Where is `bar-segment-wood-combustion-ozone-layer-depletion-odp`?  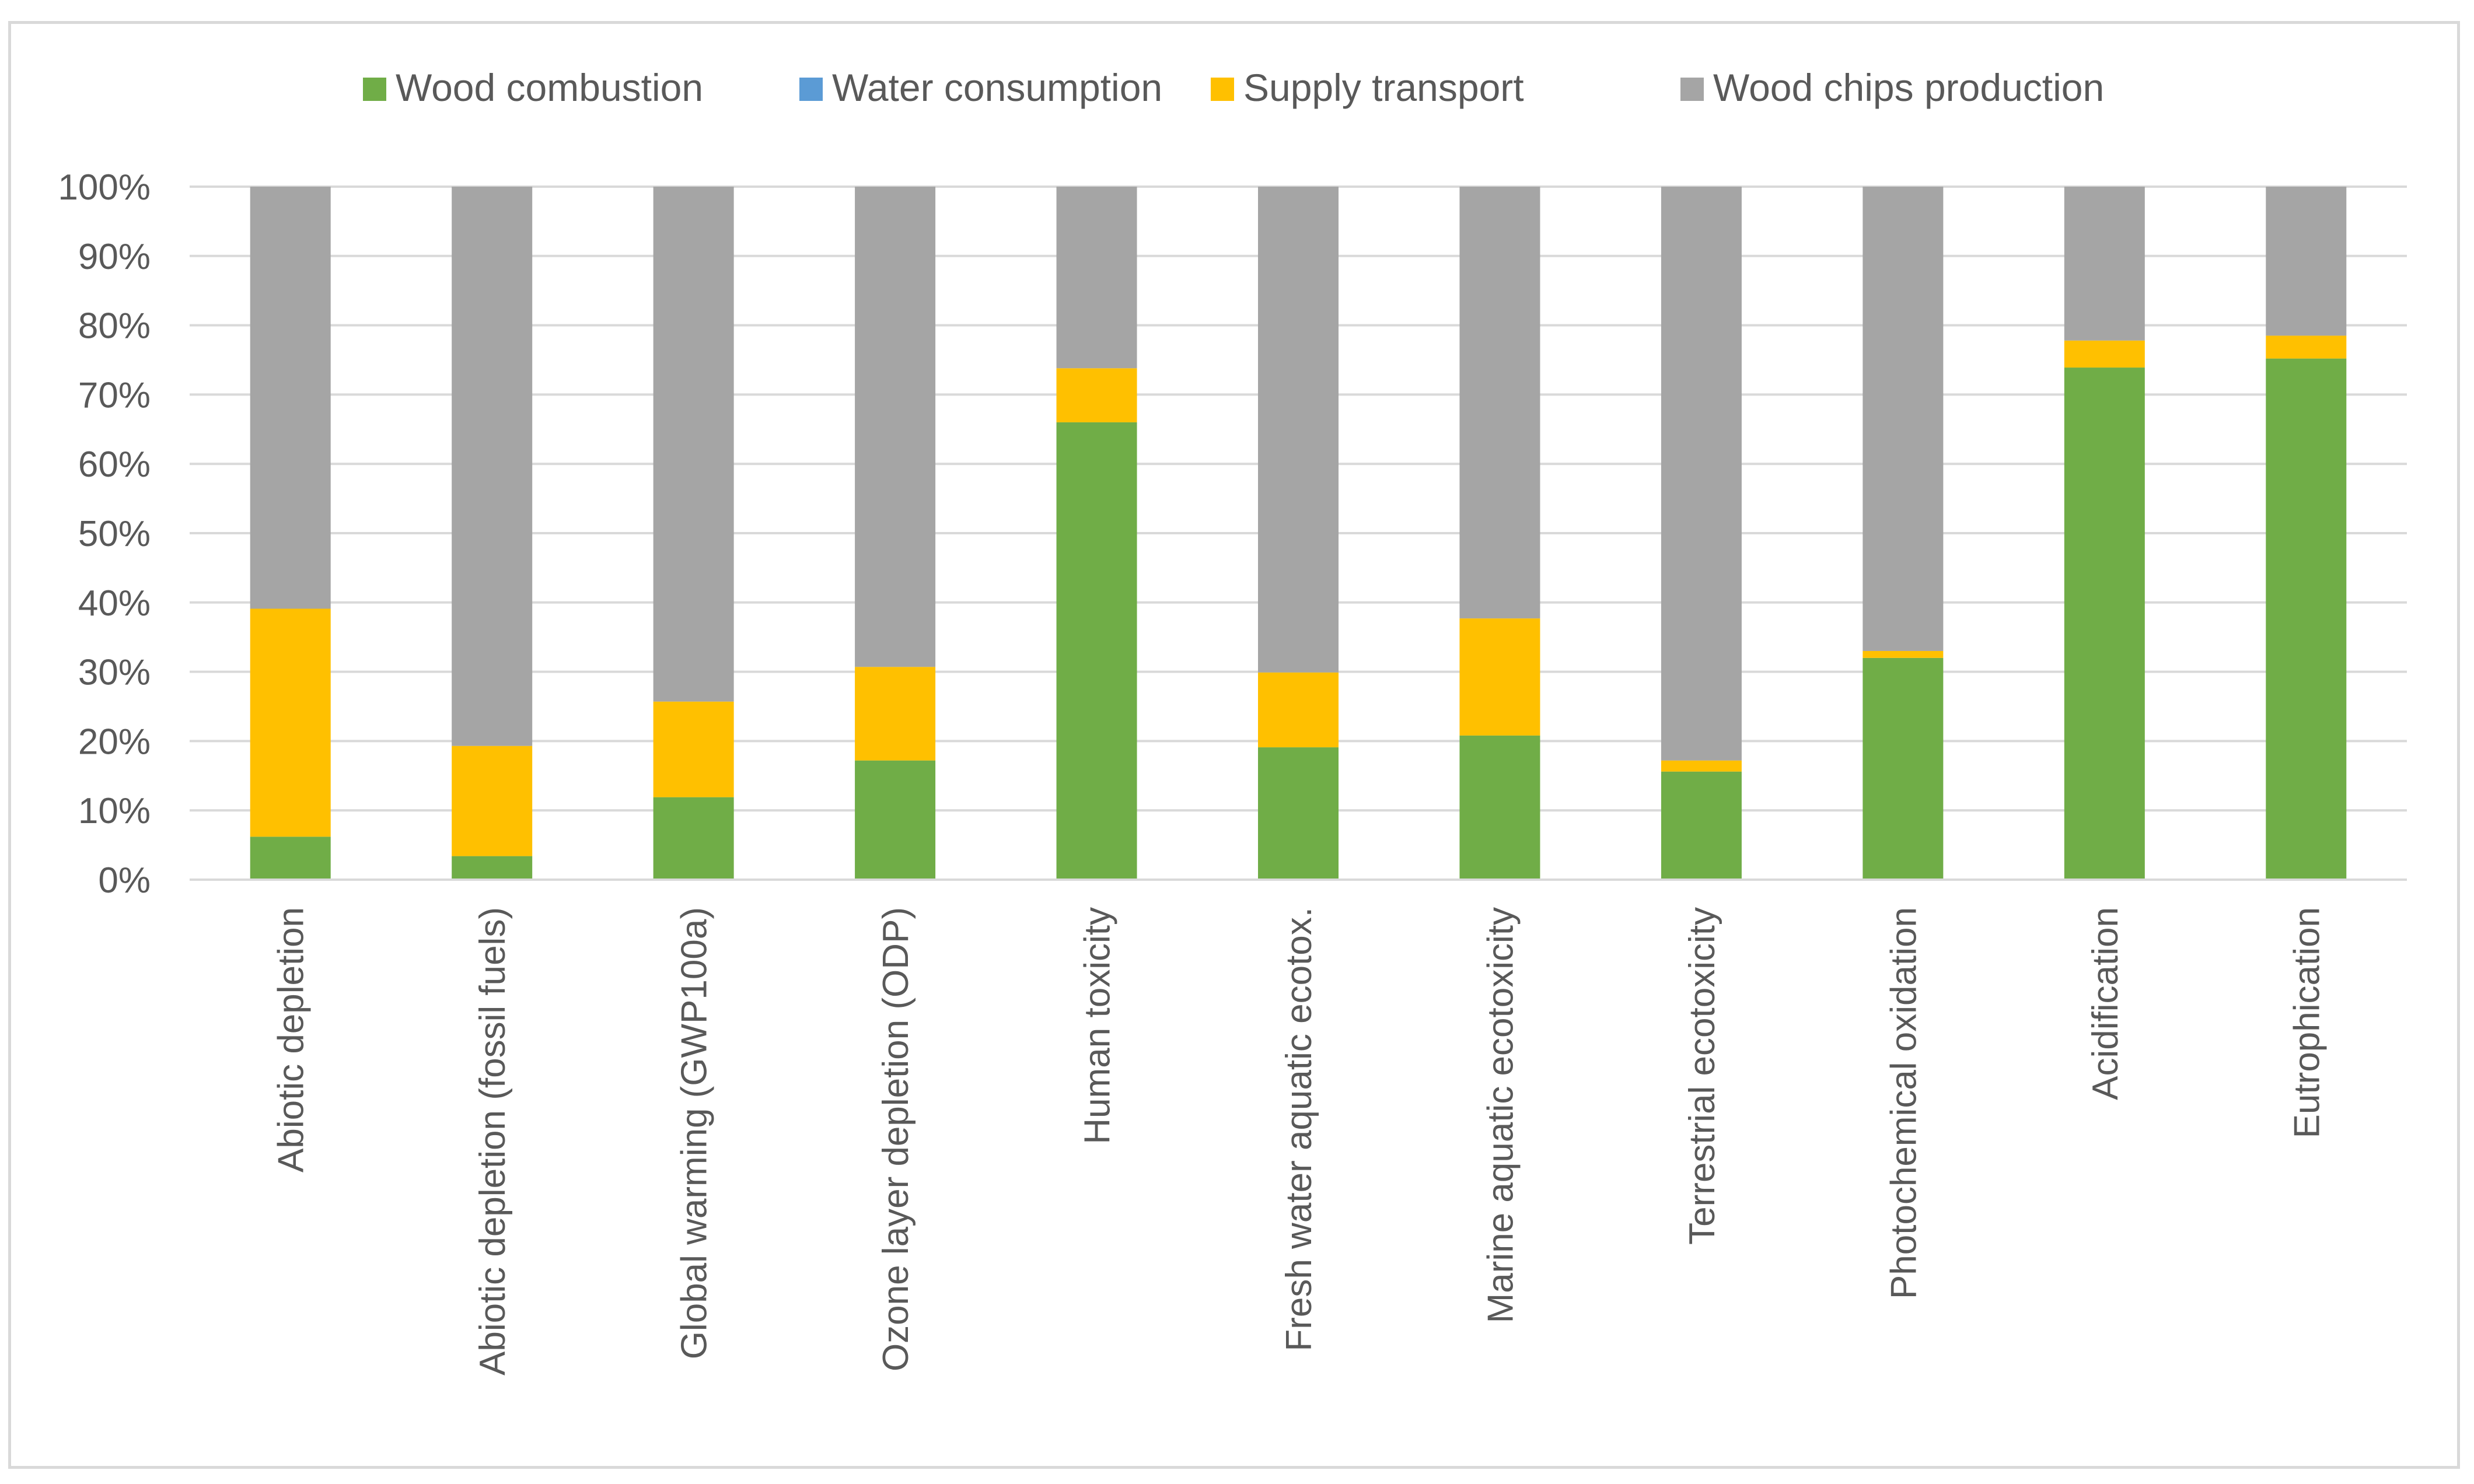 bar-segment-wood-combustion-ozone-layer-depletion-odp is located at coordinates (895, 820).